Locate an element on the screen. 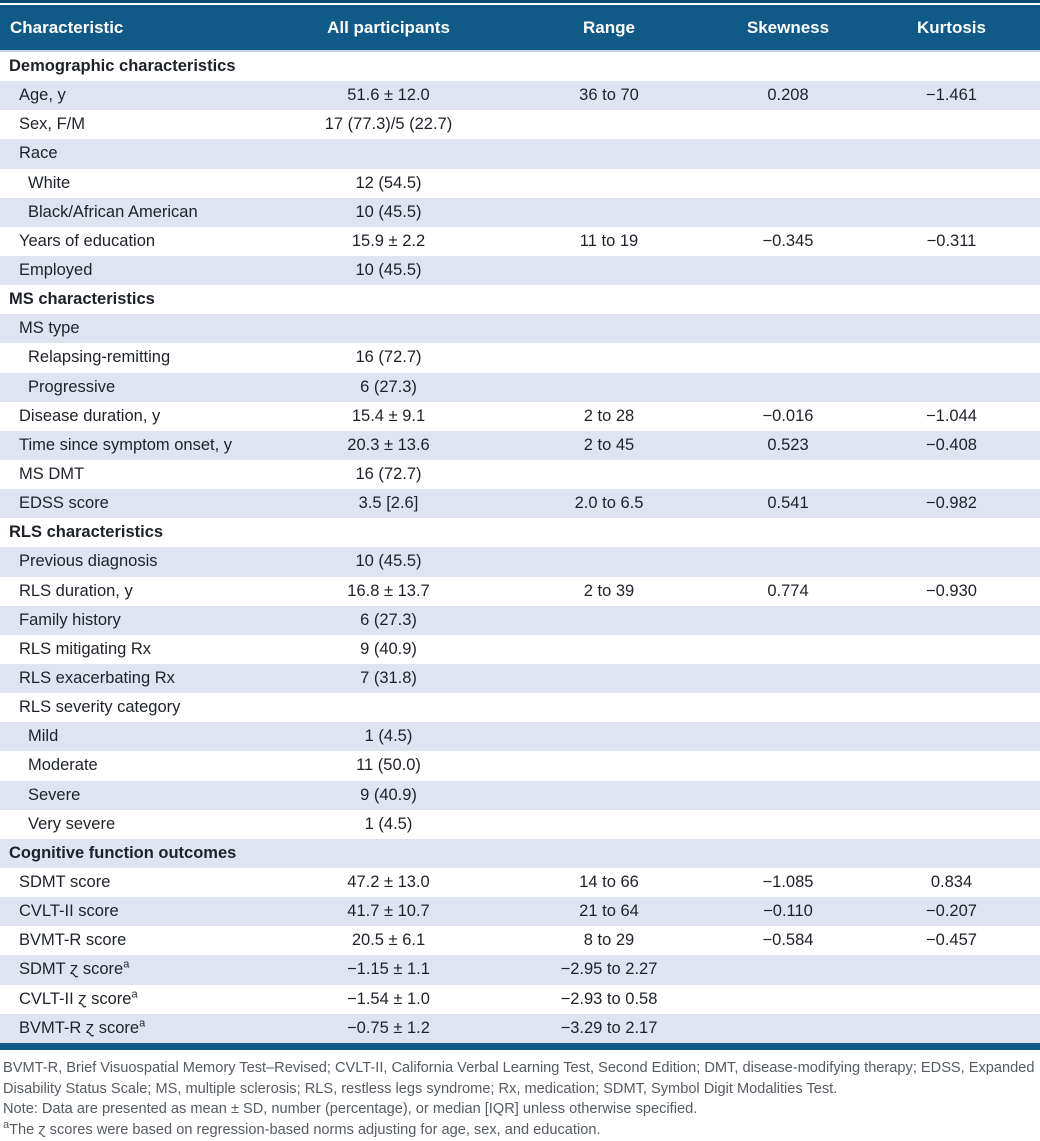 This screenshot has width=1040, height=1141. characteristic-cell: Progressive is located at coordinates (72, 386).